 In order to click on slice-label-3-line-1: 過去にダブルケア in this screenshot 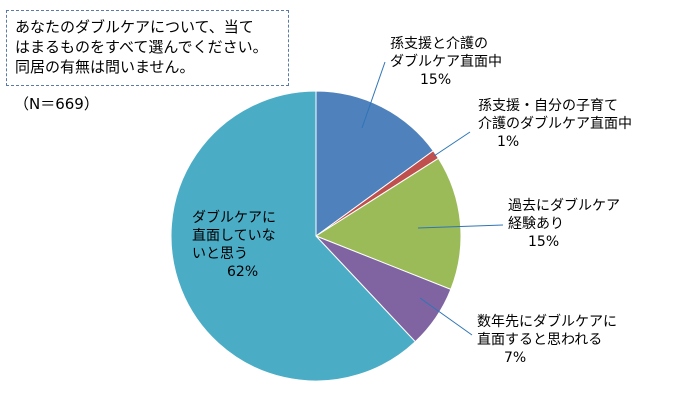, I will do `click(564, 205)`.